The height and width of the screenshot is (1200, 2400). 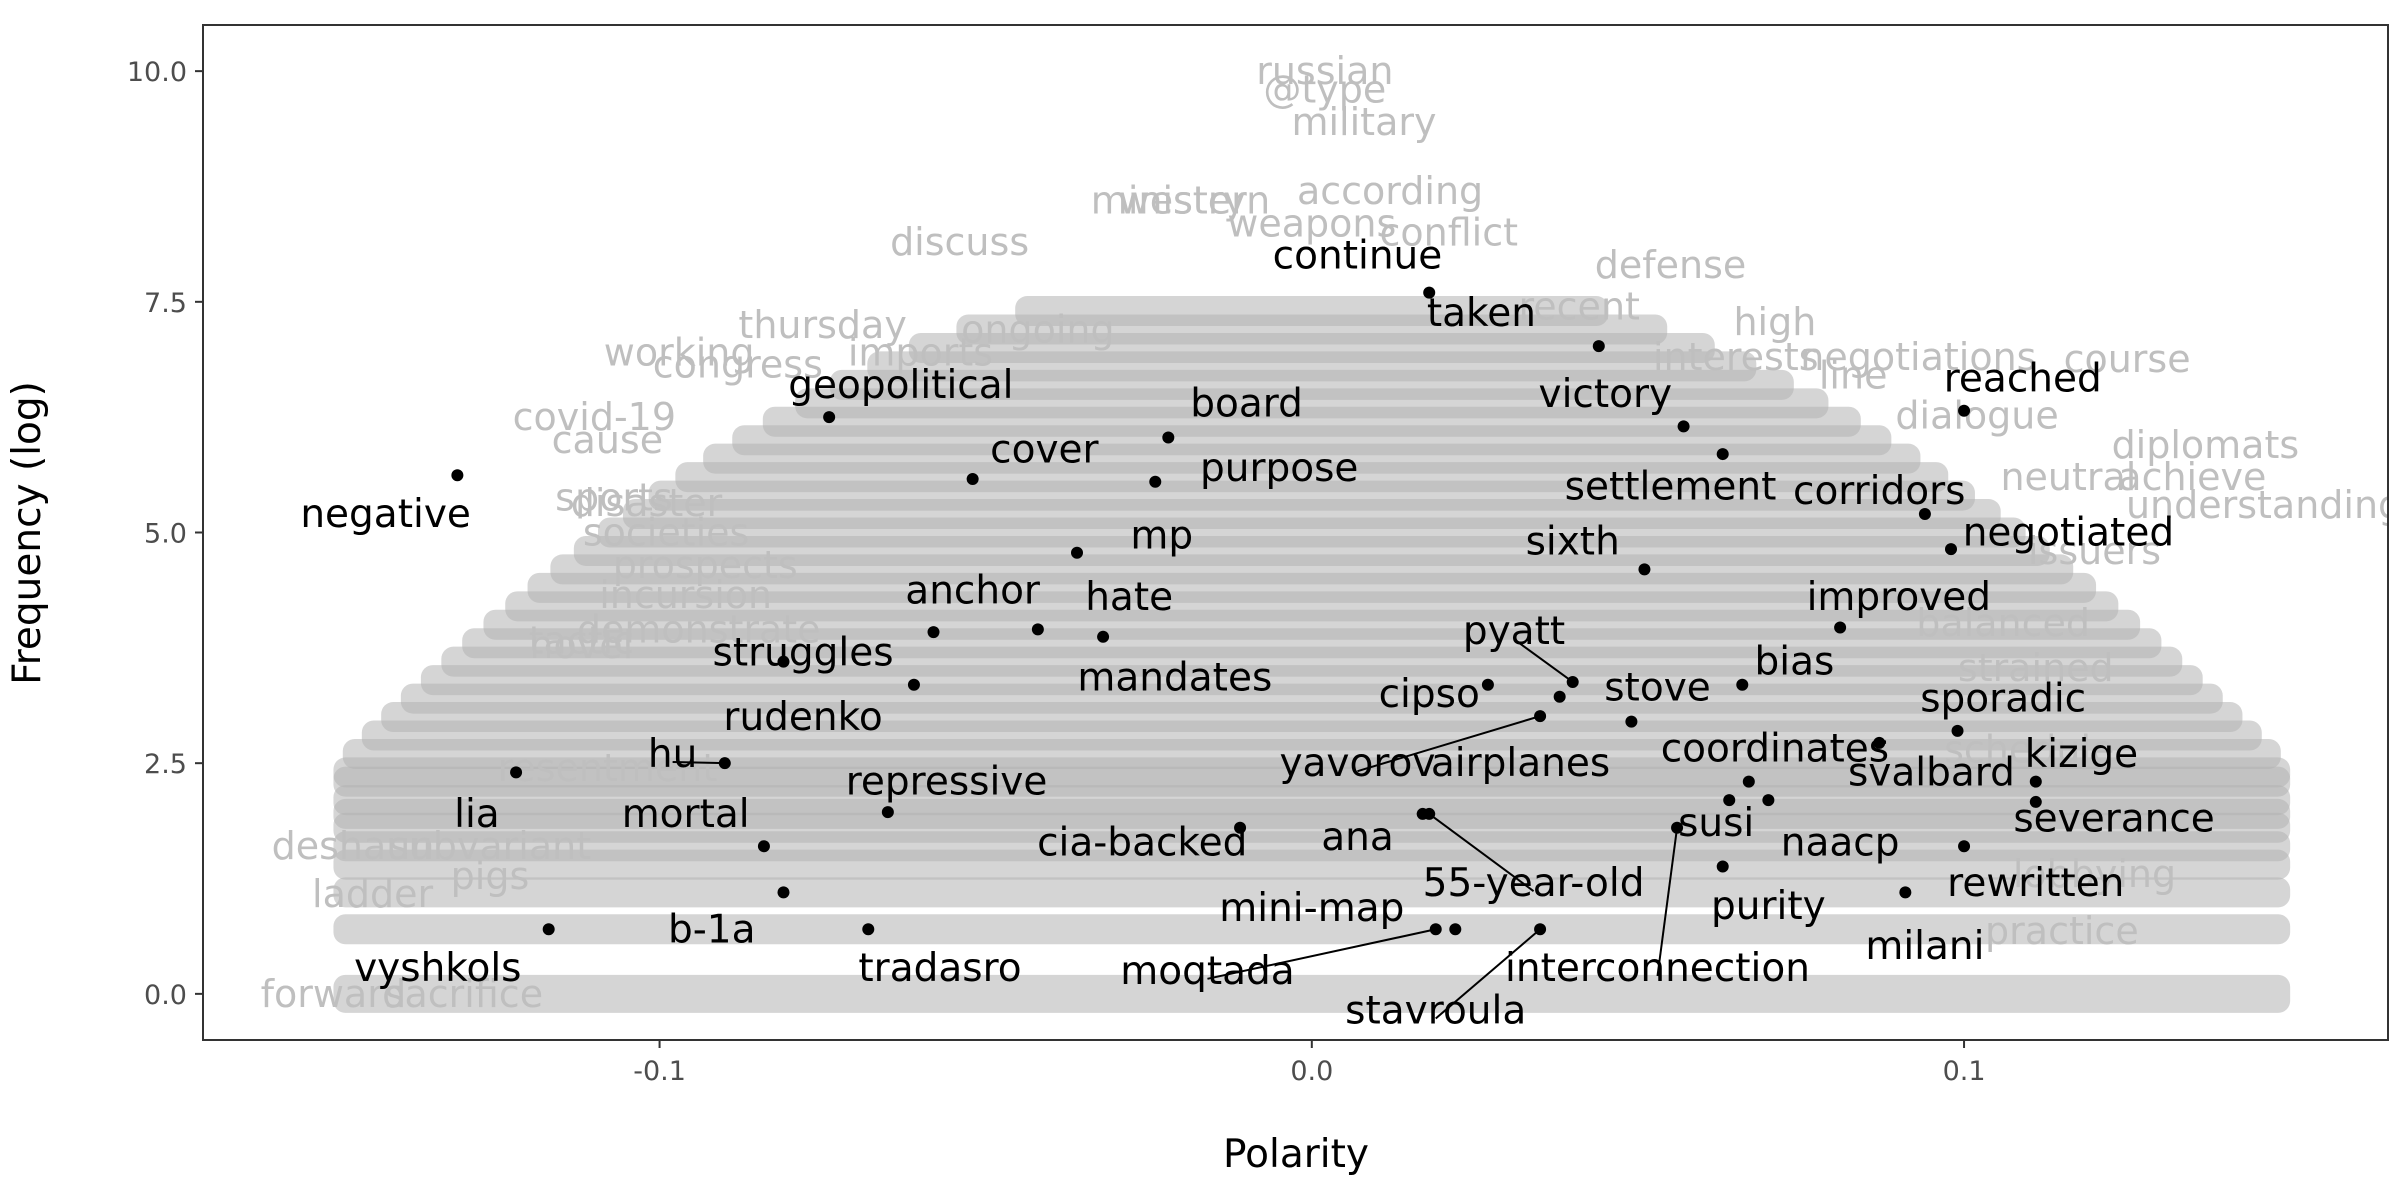 What do you see at coordinates (581, 645) in the screenshot?
I see `background-word: novel` at bounding box center [581, 645].